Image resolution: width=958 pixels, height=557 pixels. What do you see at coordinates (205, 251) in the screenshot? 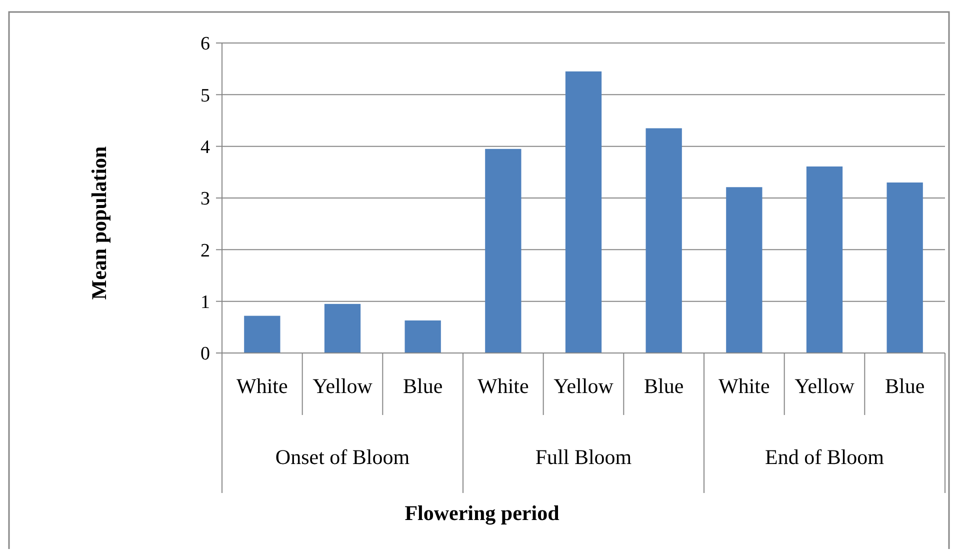
I see `y-tick-label: 2` at bounding box center [205, 251].